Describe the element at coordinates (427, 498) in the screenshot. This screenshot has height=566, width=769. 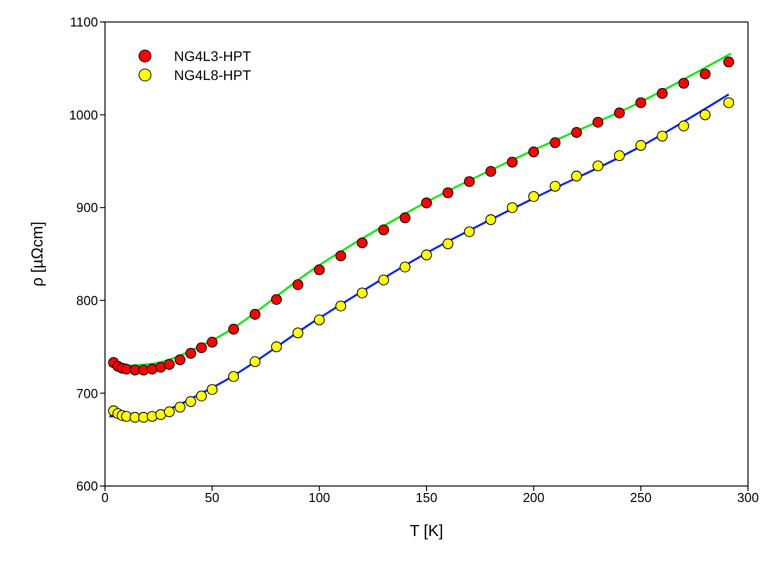
I see `x-tick-label: 150` at that location.